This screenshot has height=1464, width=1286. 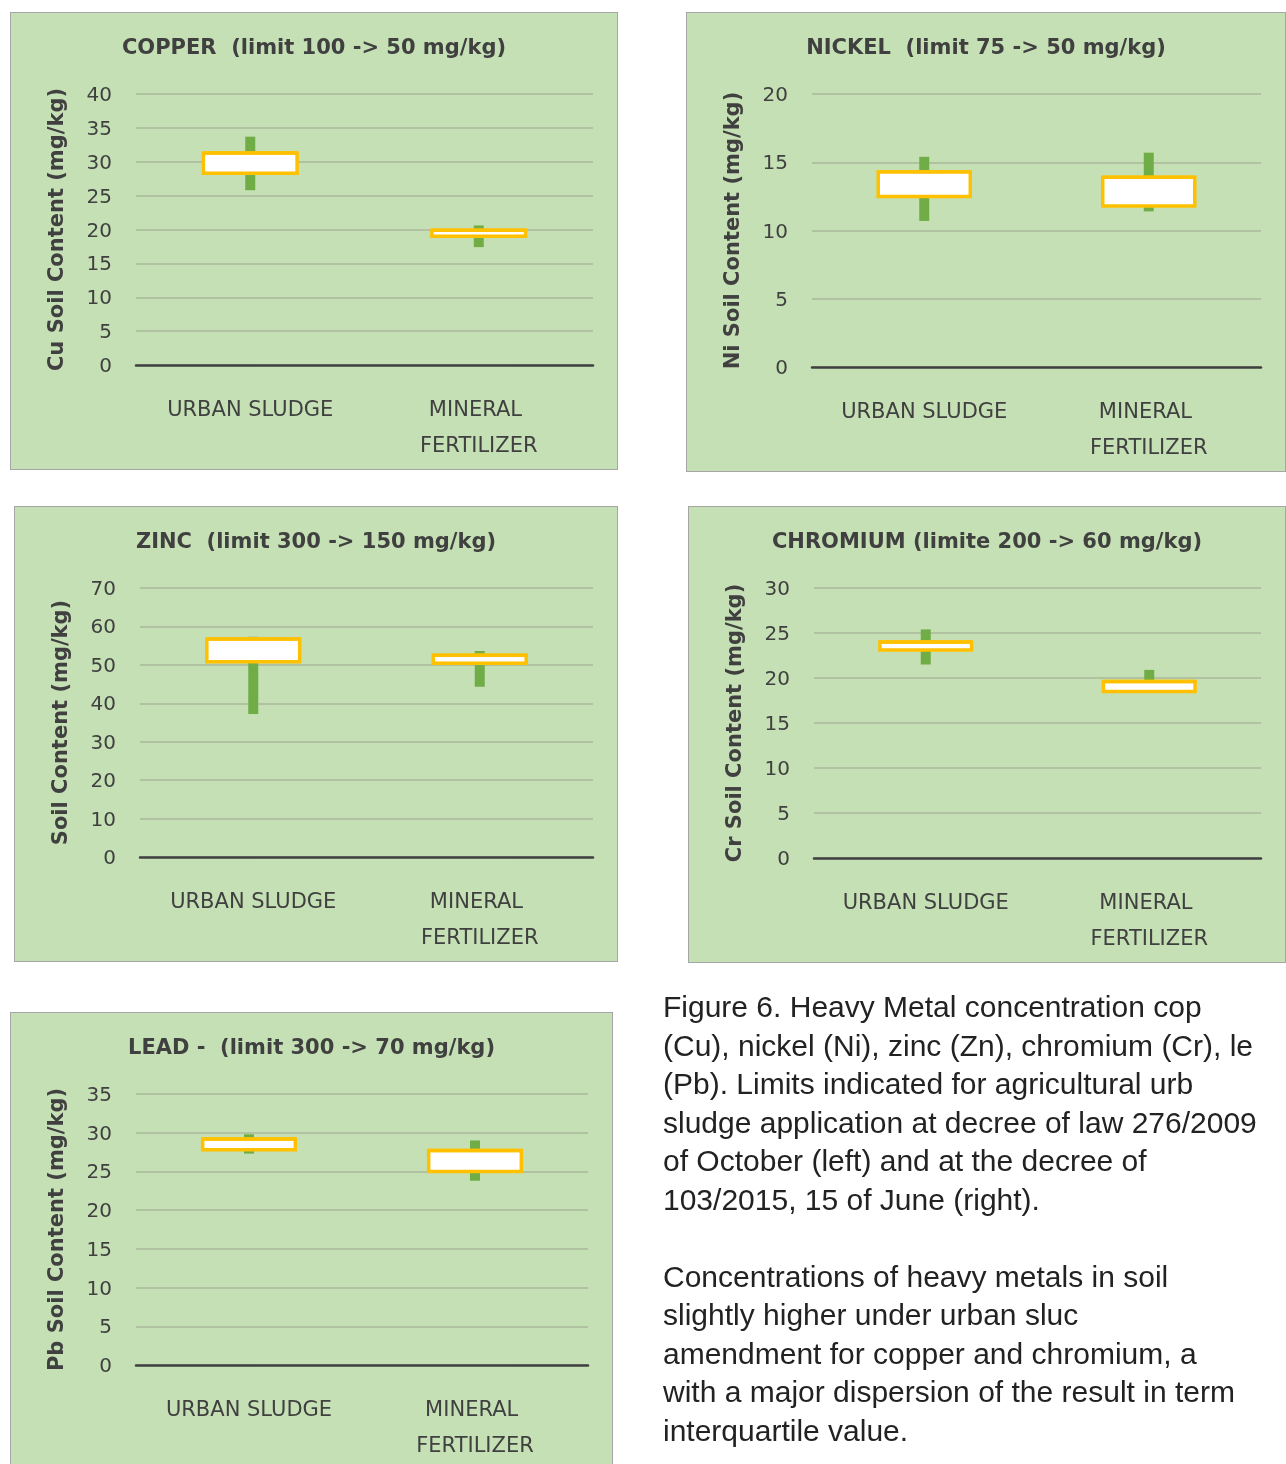 What do you see at coordinates (960, 1103) in the screenshot?
I see `caption: Figure 6. Heavy Metal concentration cop (Cu), nickel (Ni), zinc (Zn), chromium (Cr), le (Pb). Limits indicated for agricultural urb sludge application at decree of law 276/2009 of October (left) and at the decree of 103/2015, 15 of June (right).` at bounding box center [960, 1103].